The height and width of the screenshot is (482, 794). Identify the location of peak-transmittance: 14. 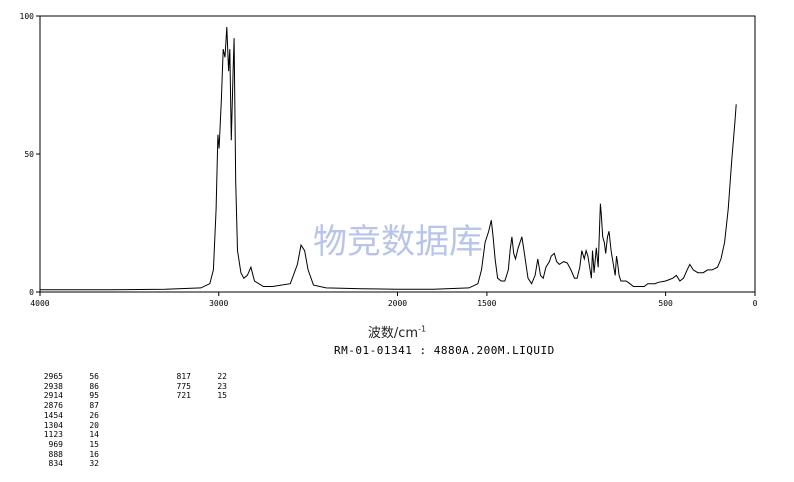
(94, 435).